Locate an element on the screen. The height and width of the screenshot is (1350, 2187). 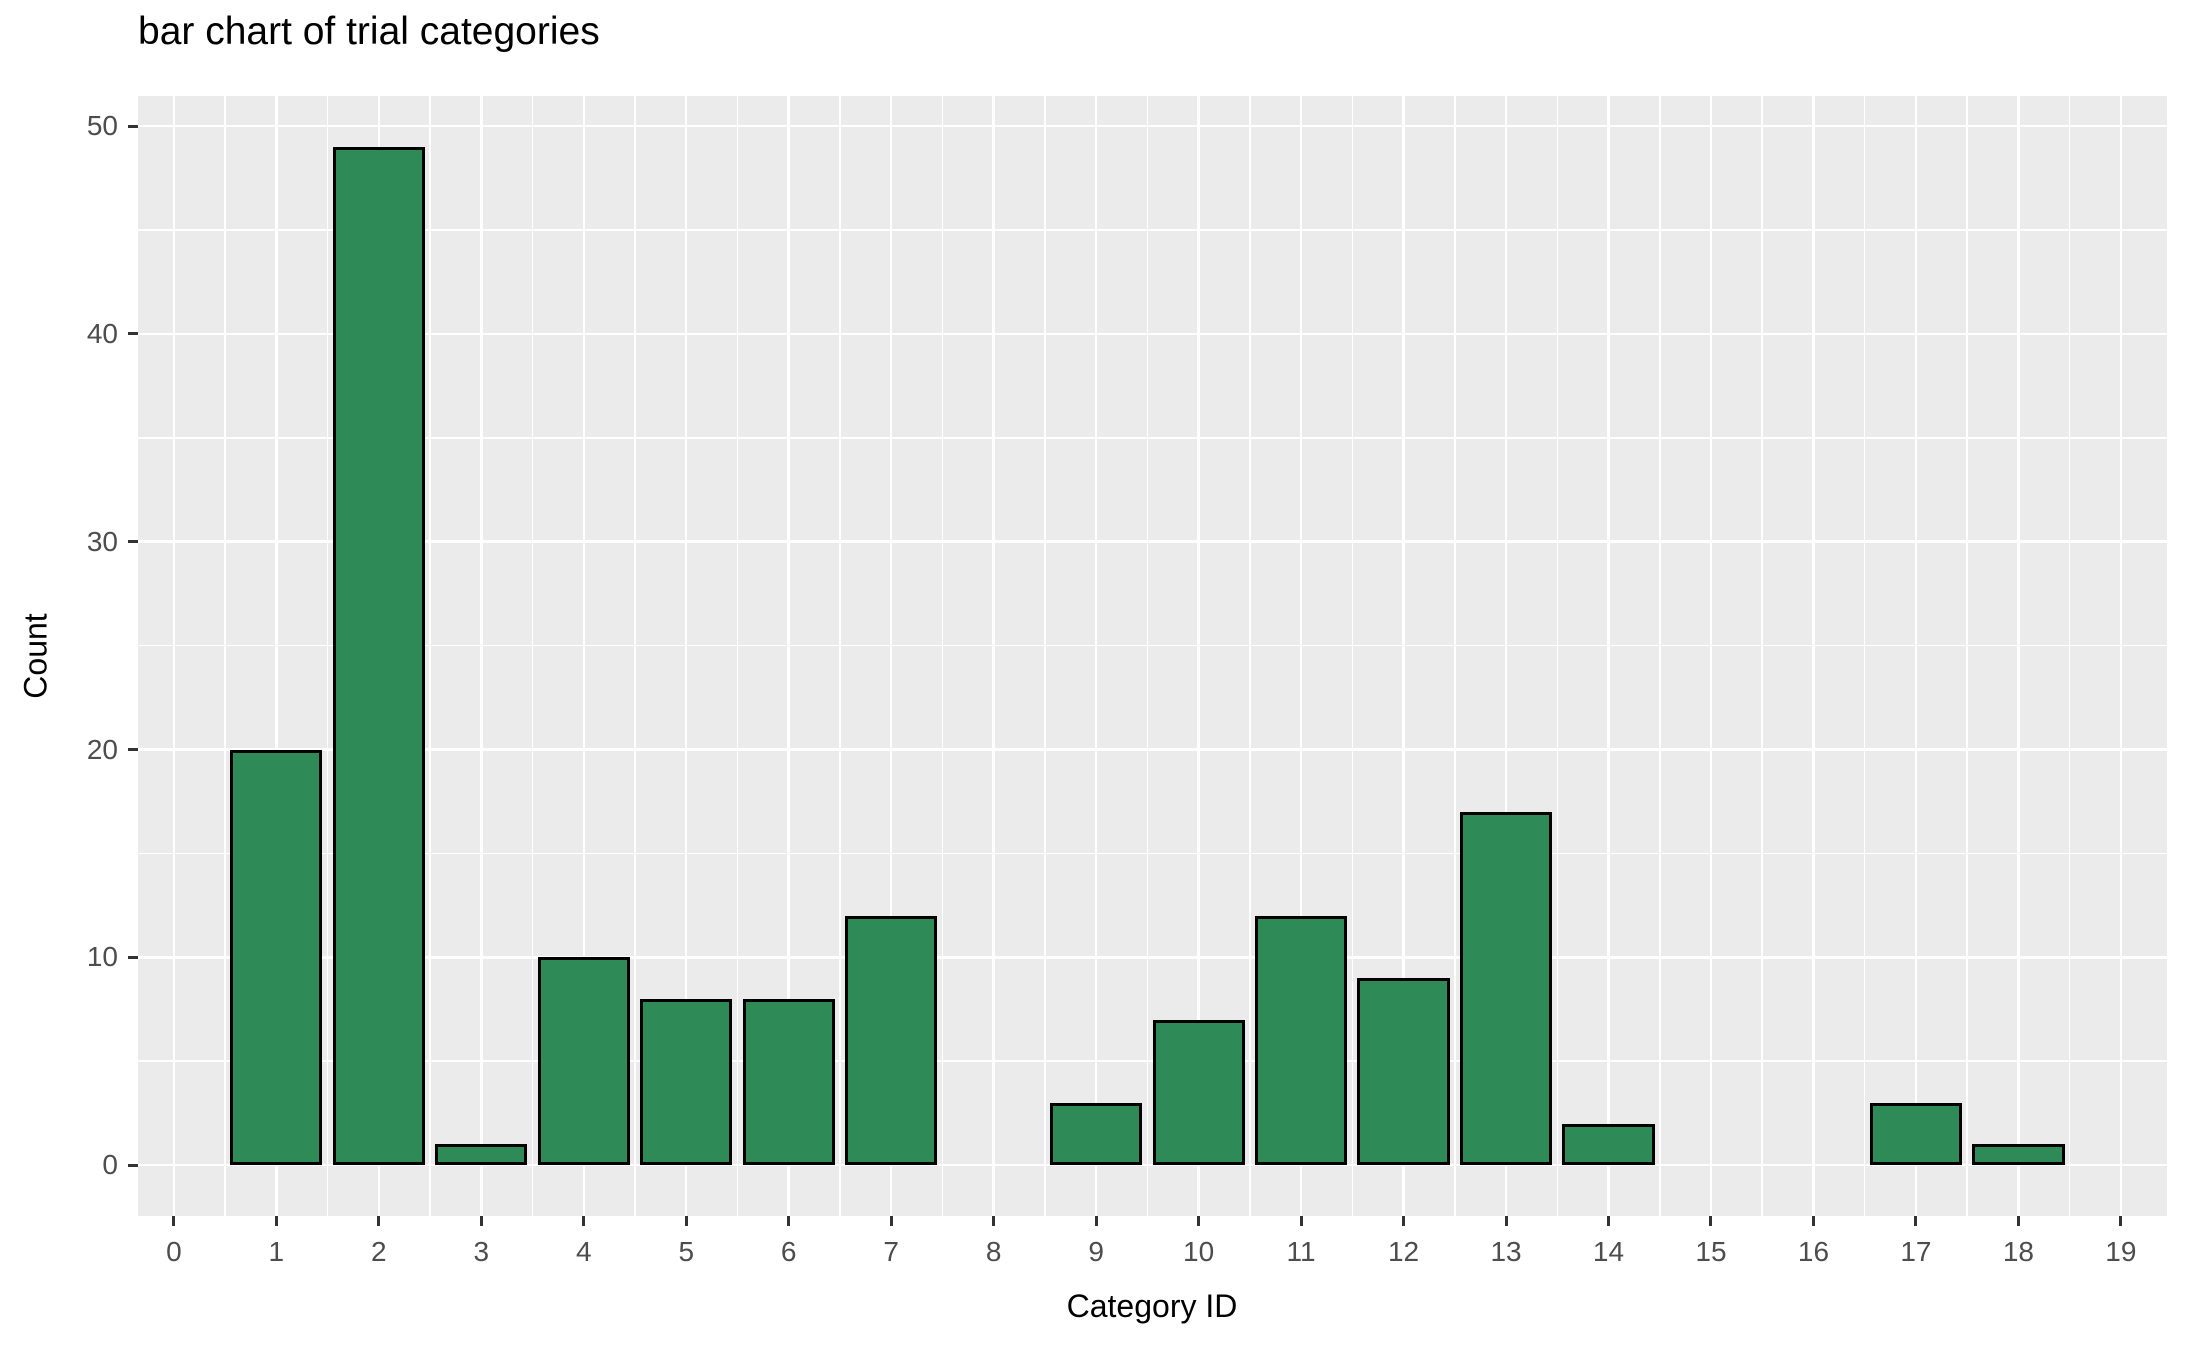
x-tick-label: 5 is located at coordinates (686, 1251).